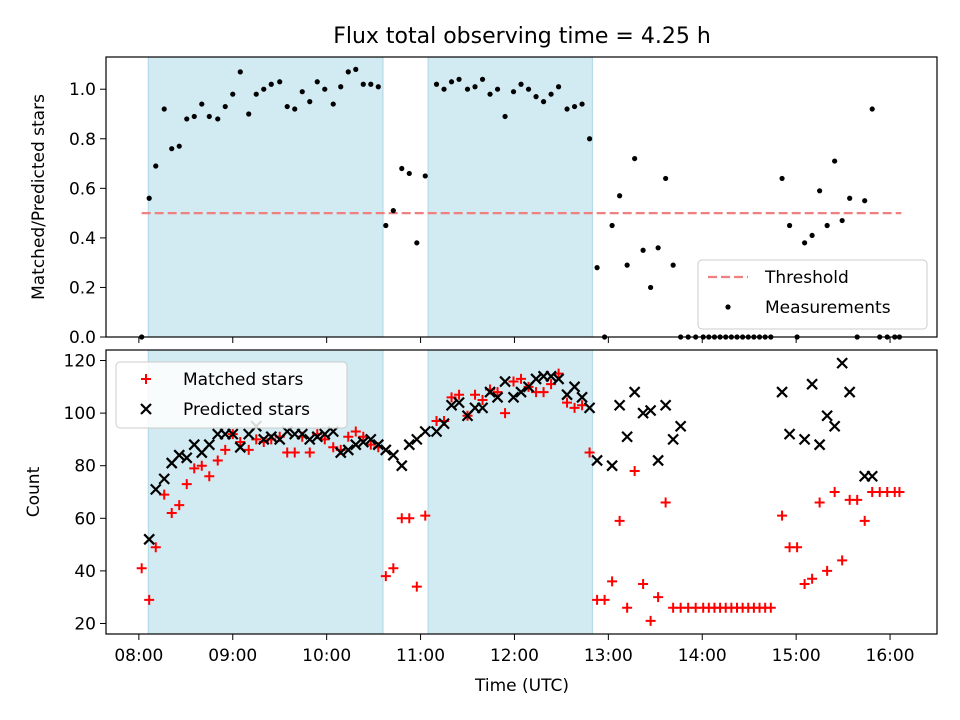  What do you see at coordinates (85, 467) in the screenshot?
I see `bottom-y-tick-label: 80` at bounding box center [85, 467].